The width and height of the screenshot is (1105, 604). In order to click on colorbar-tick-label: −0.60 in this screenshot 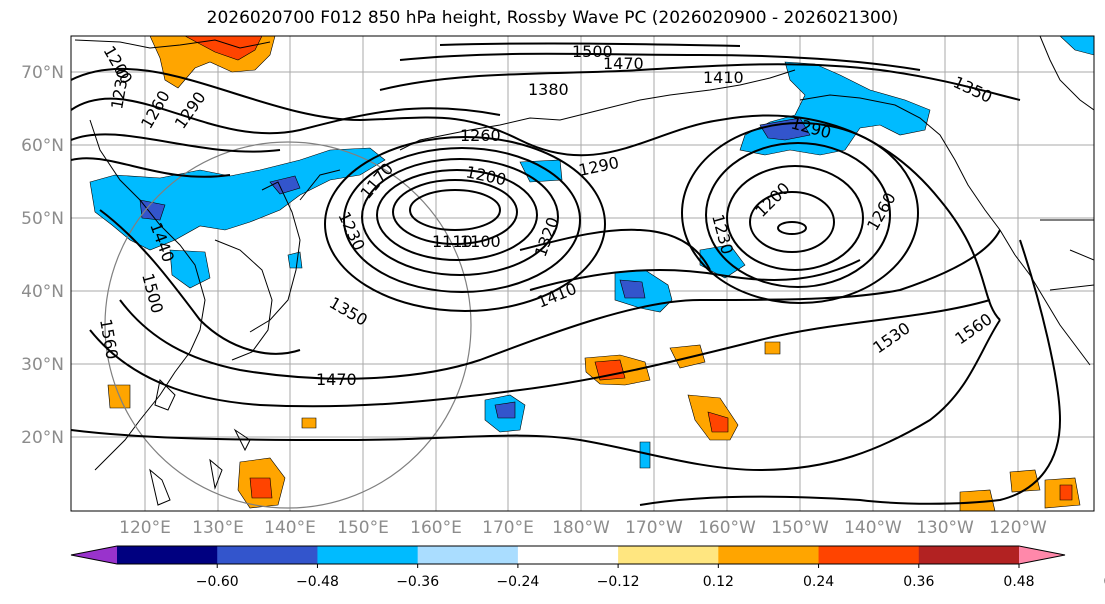, I will do `click(217, 582)`.